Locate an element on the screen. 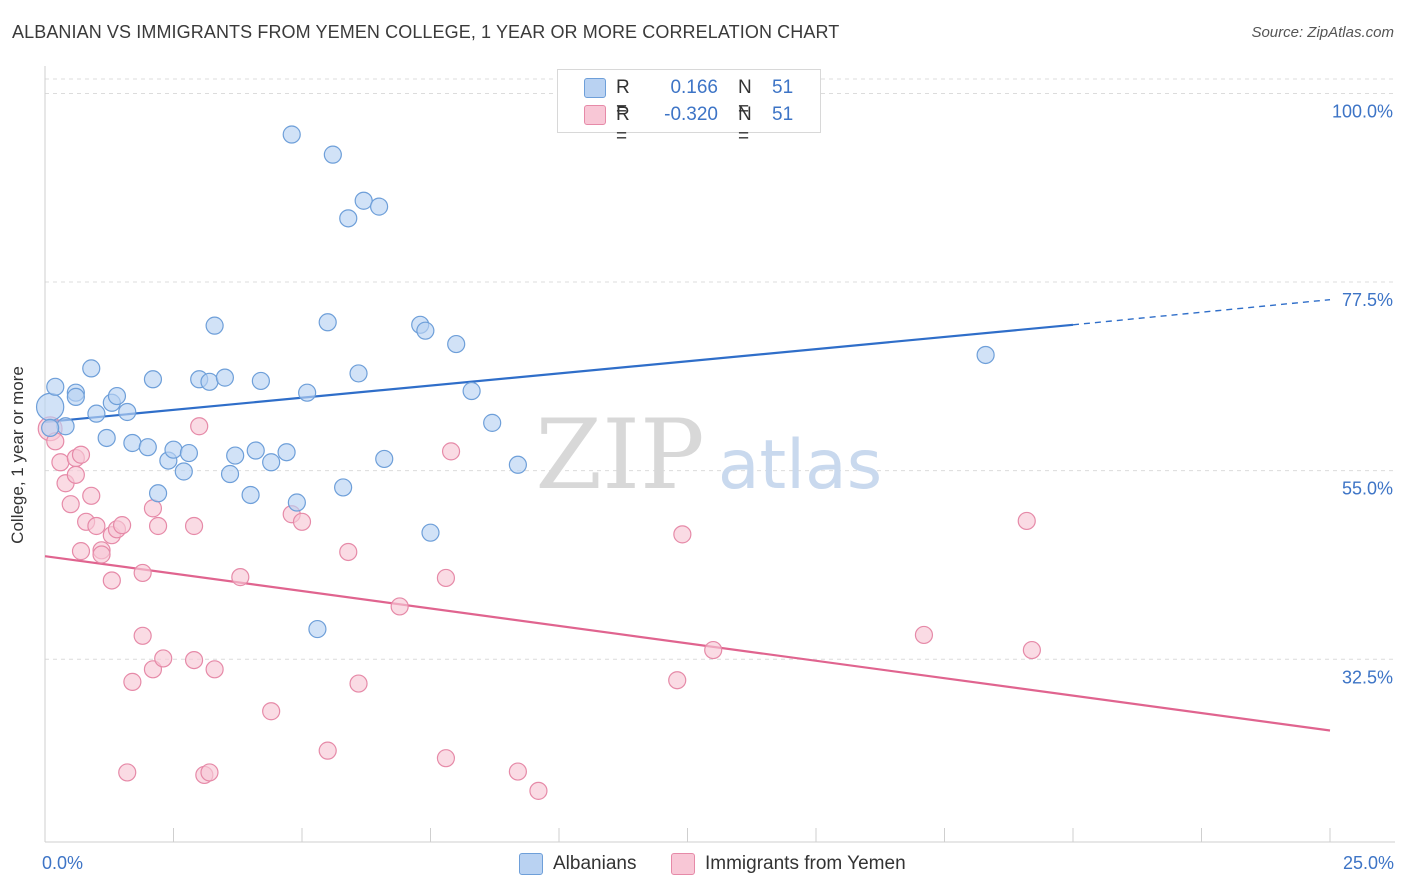 This screenshot has width=1406, height=892. source-label: Source: ZipAtlas.com is located at coordinates (1322, 32).